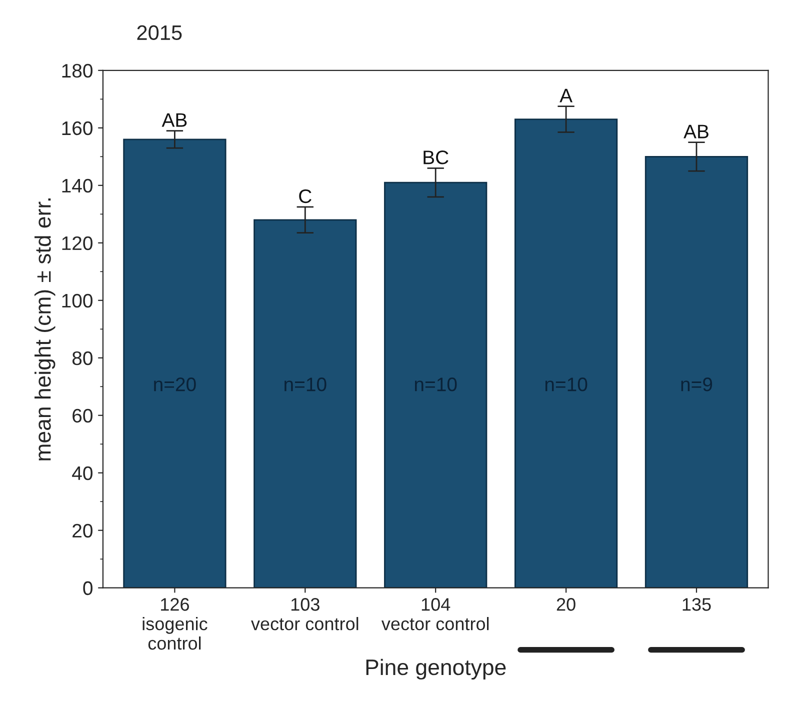  What do you see at coordinates (77, 185) in the screenshot?
I see `y-tick-label: 140` at bounding box center [77, 185].